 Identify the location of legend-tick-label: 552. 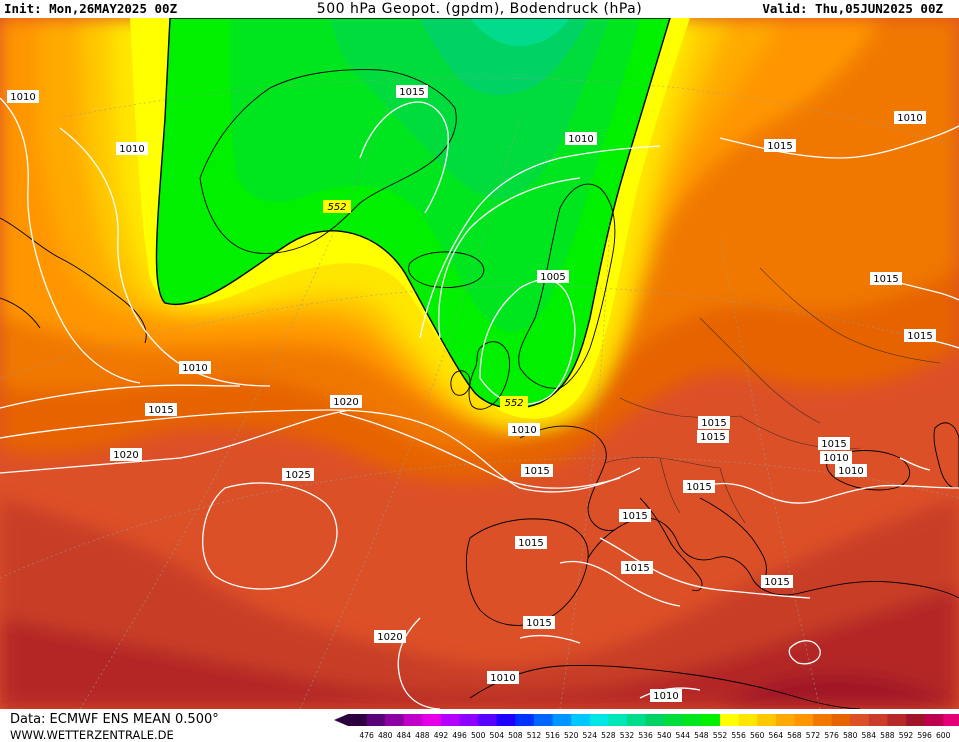
(720, 735).